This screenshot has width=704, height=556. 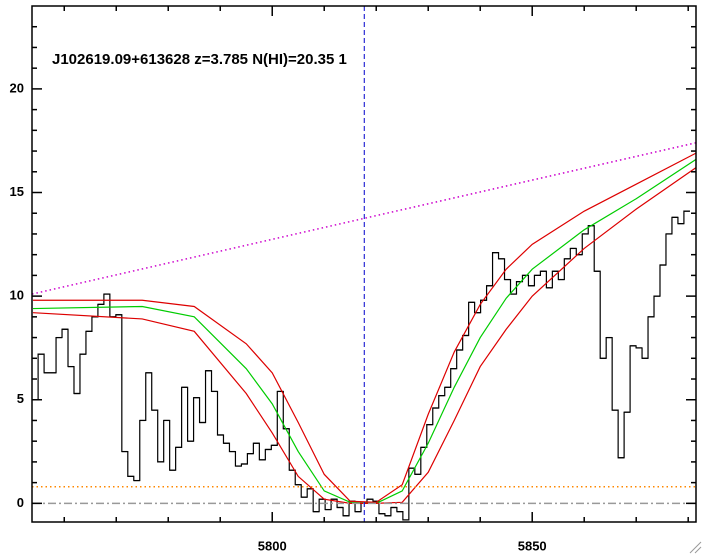 What do you see at coordinates (17, 191) in the screenshot?
I see `y-tick-label: 15` at bounding box center [17, 191].